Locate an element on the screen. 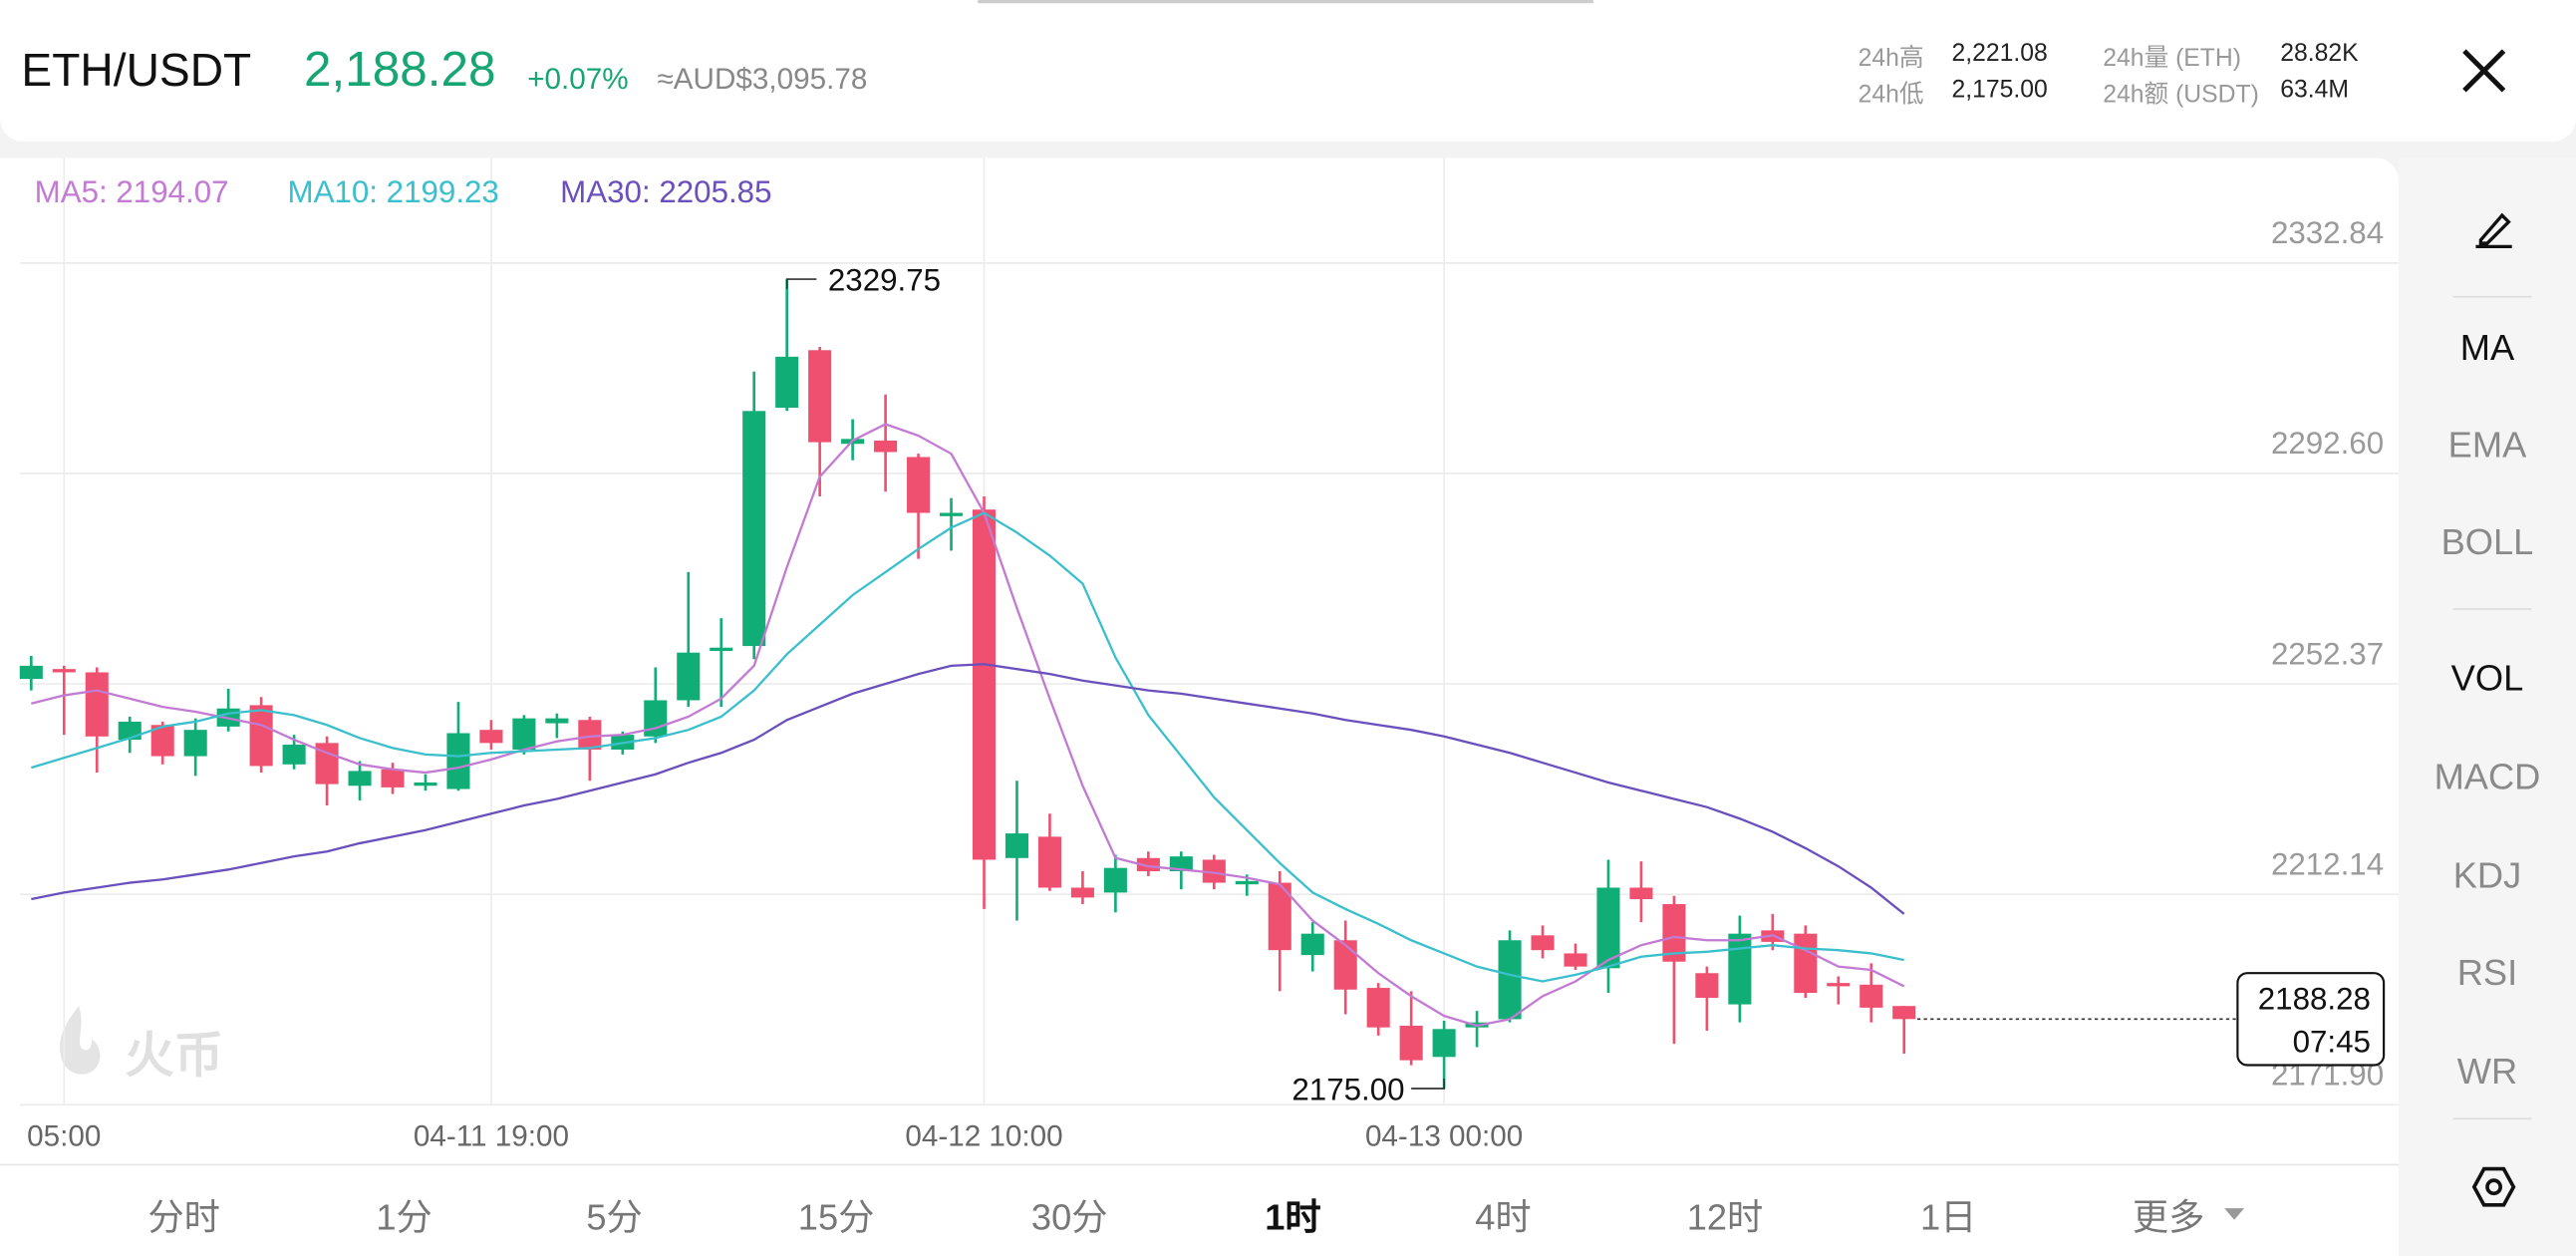  change: +0.07% is located at coordinates (578, 79).